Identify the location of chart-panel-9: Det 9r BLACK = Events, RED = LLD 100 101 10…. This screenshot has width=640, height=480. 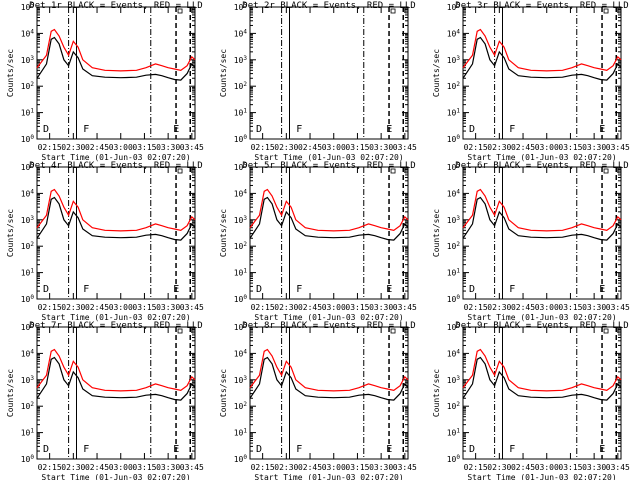
(531, 400).